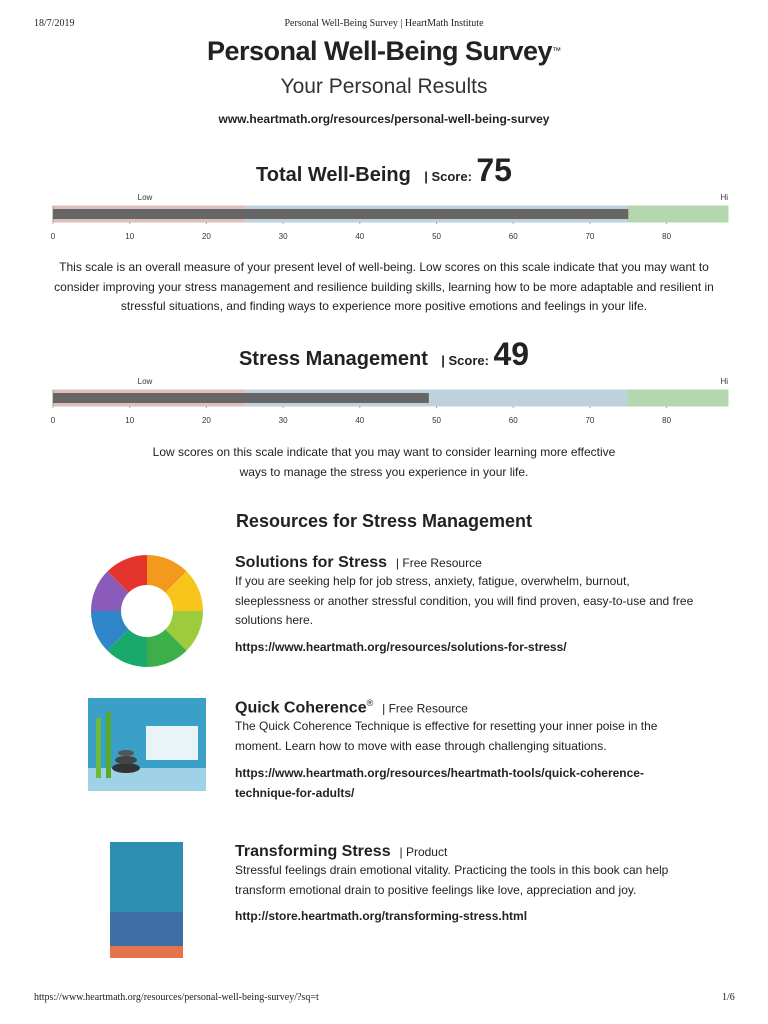  What do you see at coordinates (384, 521) in the screenshot?
I see `resources-heading: Resources for Stress Management` at bounding box center [384, 521].